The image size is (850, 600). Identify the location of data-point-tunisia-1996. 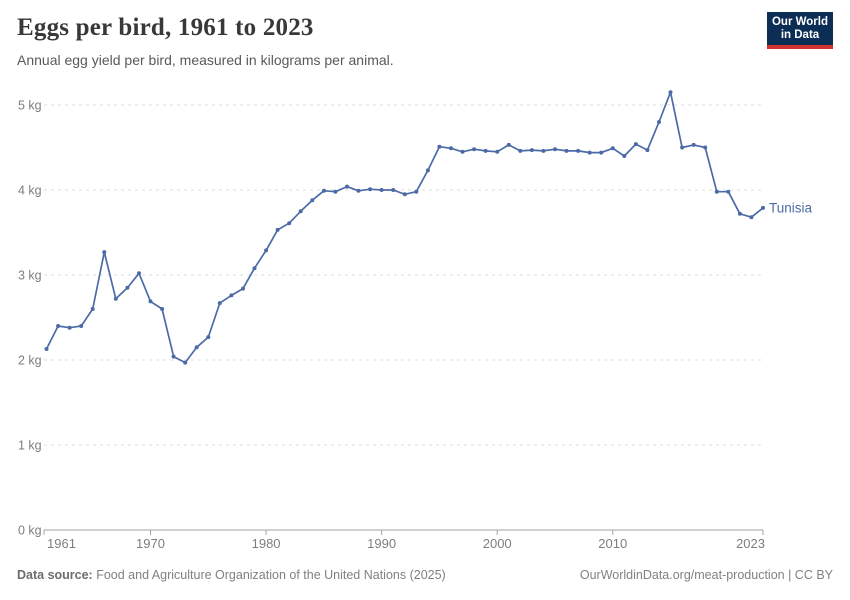
(451, 148).